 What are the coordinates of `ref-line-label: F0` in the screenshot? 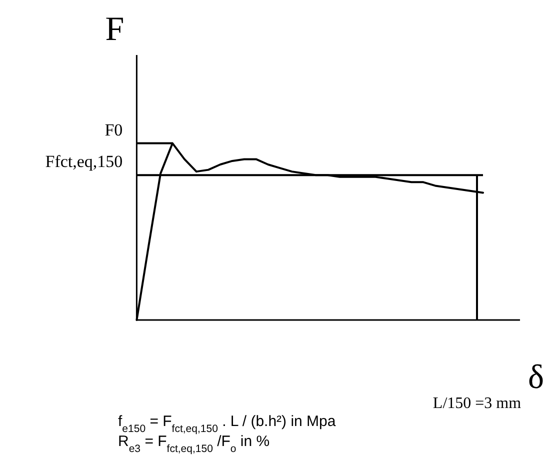 It's located at (113, 130).